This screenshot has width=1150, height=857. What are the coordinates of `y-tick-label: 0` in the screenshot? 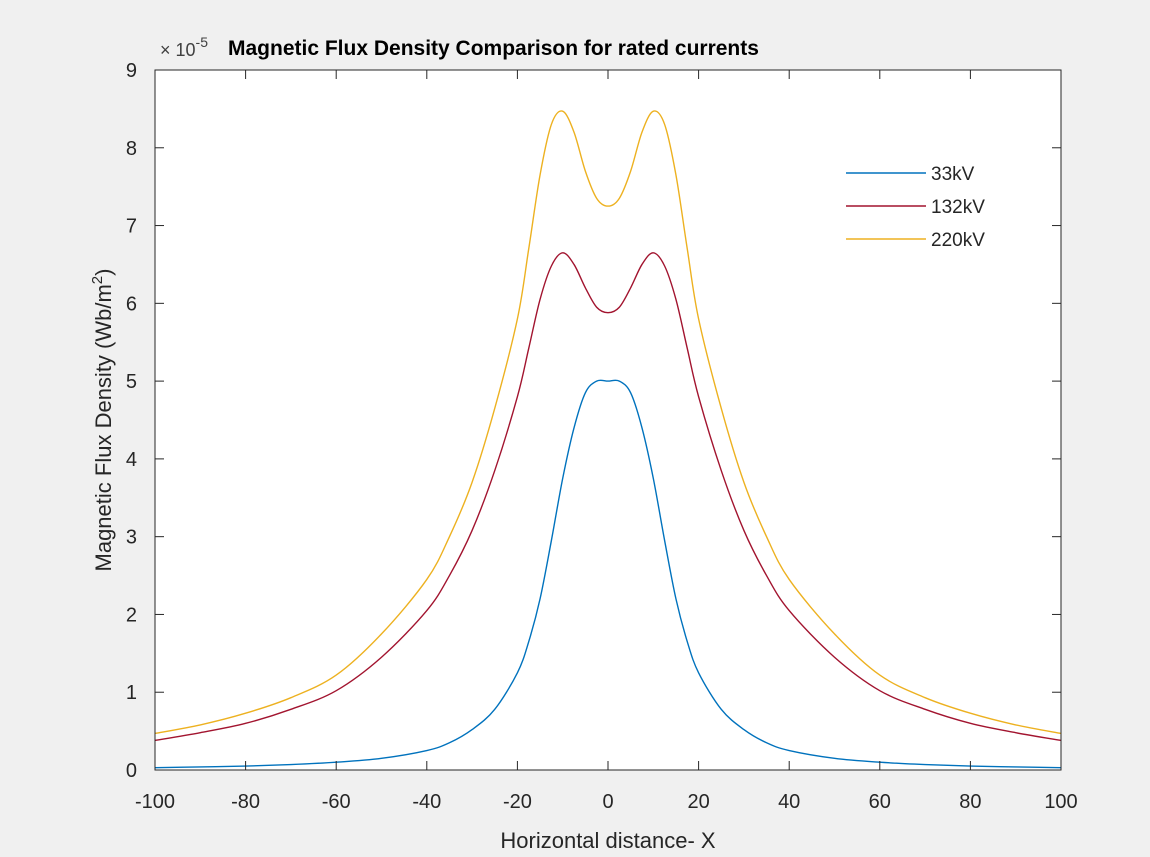 It's located at (131, 771).